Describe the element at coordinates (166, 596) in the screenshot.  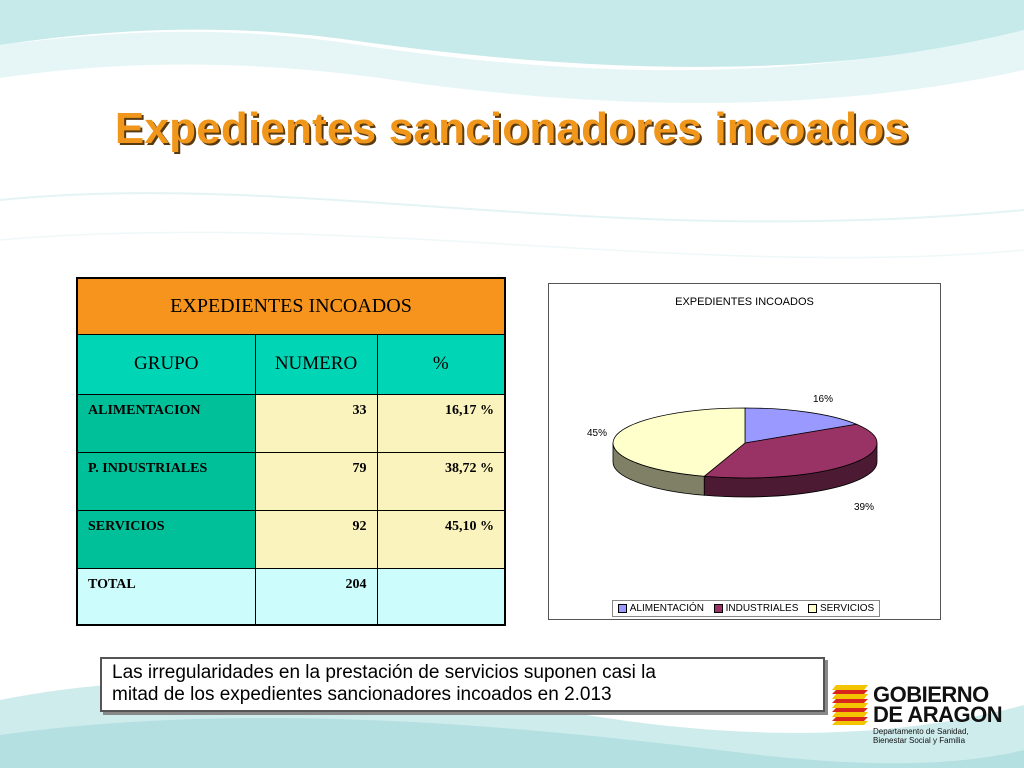
I see `cell-total-label: TOTAL` at that location.